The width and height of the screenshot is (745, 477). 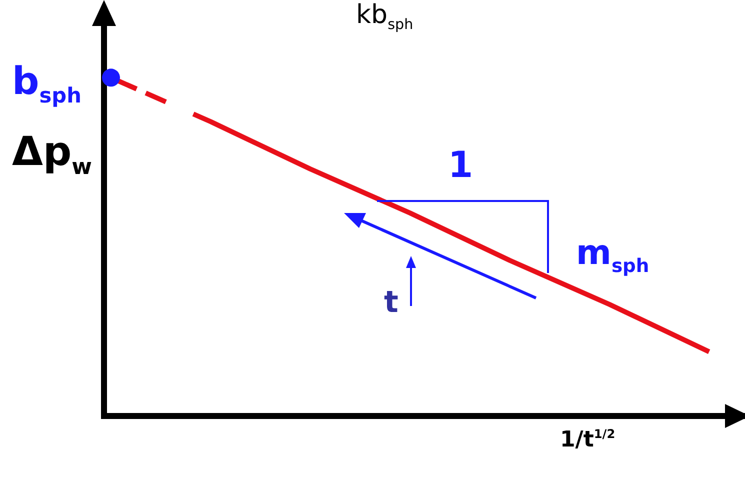 What do you see at coordinates (391, 302) in the screenshot?
I see `annotation: t` at bounding box center [391, 302].